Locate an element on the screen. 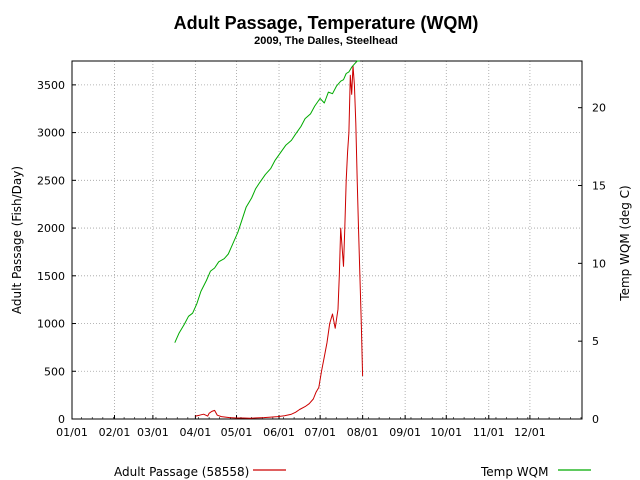 The image size is (640, 480). y-left-tick-label: 500 is located at coordinates (54, 371).